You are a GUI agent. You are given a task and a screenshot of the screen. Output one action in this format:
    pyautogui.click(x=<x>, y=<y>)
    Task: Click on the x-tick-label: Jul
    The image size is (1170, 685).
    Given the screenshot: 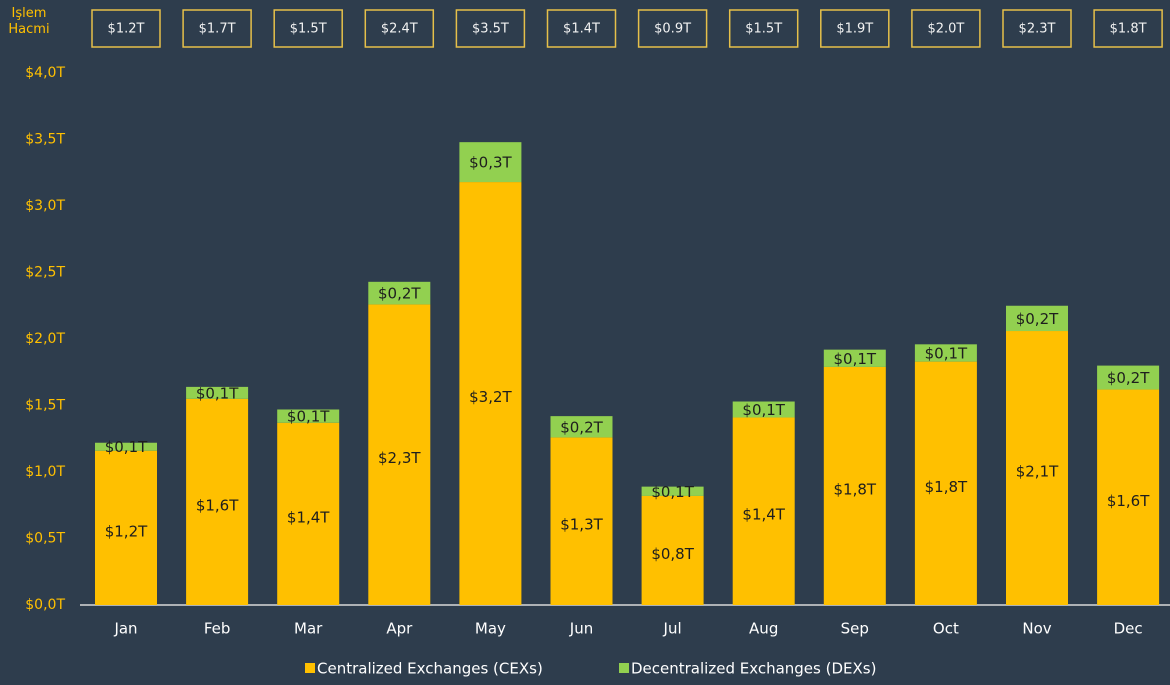 What is the action you would take?
    pyautogui.click(x=672, y=629)
    